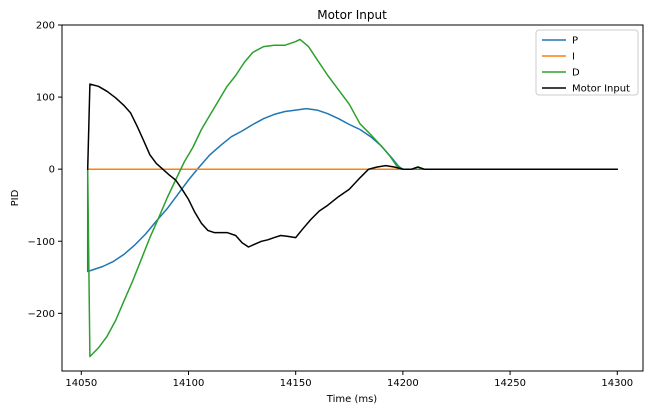 This screenshot has height=407, width=657. I want to click on x-tick-label: 14150, so click(296, 383).